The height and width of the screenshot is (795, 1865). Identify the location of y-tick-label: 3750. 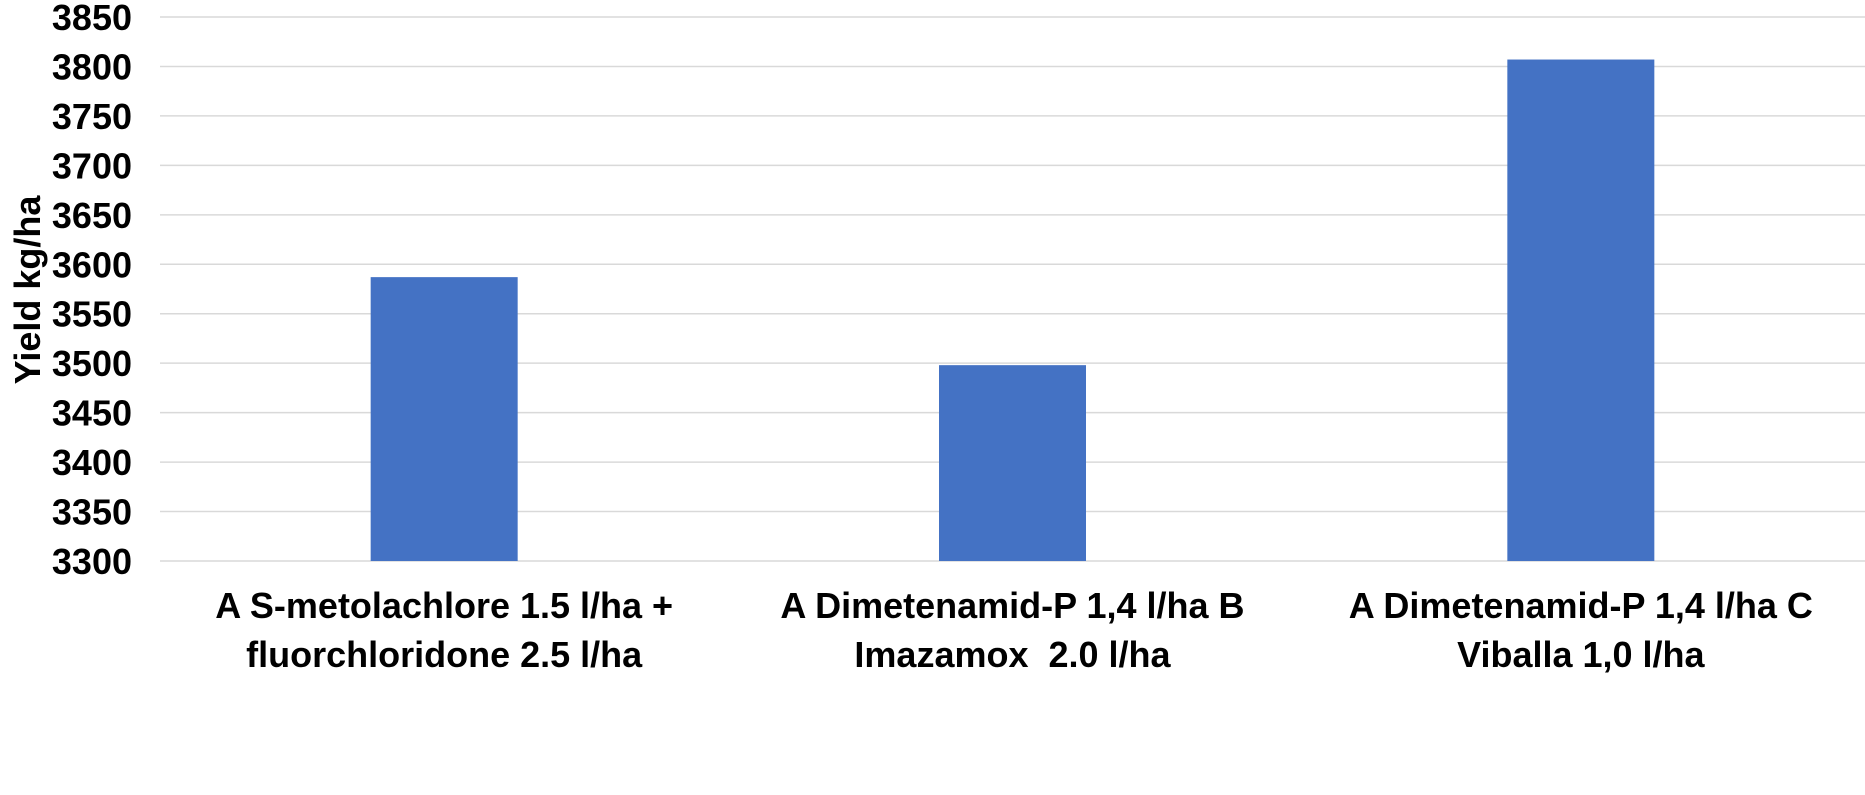
(92, 116).